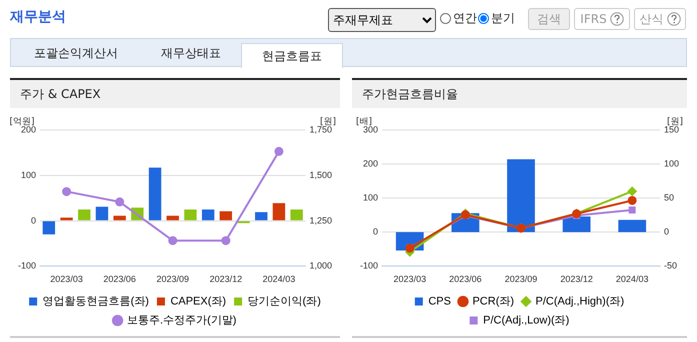 The width and height of the screenshot is (697, 342). What do you see at coordinates (22, 121) in the screenshot?
I see `y-axis-title: [억원]` at bounding box center [22, 121].